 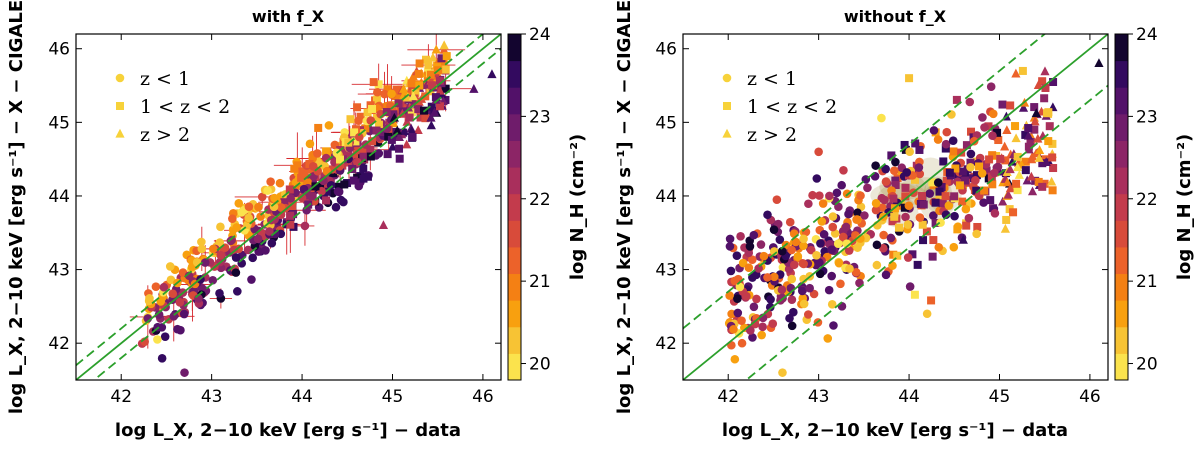 I want to click on legend-label: z > 2, so click(x=772, y=135).